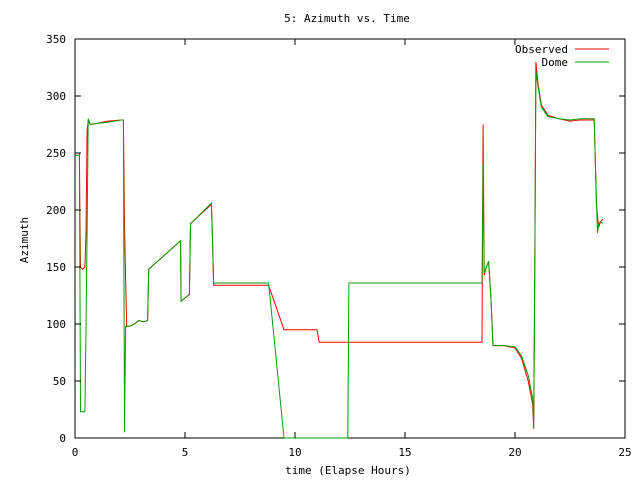 This screenshot has width=640, height=480. What do you see at coordinates (56, 96) in the screenshot?
I see `y-tick-label: 300` at bounding box center [56, 96].